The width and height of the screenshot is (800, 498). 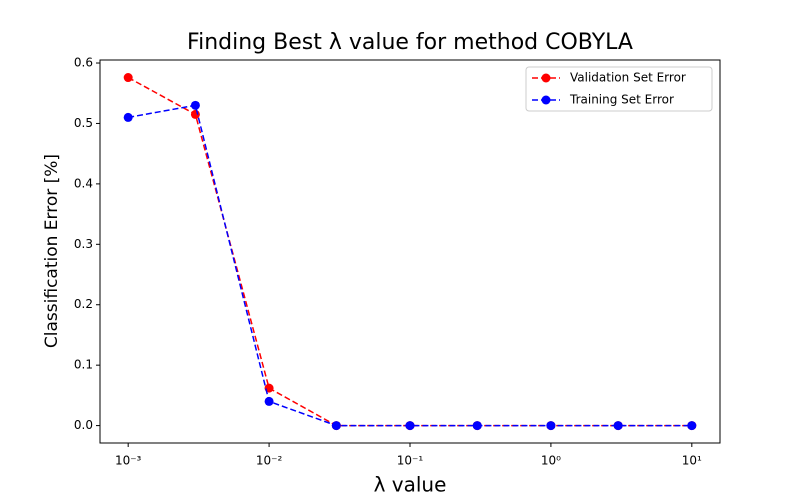 What do you see at coordinates (619, 89) in the screenshot?
I see `legend-box` at bounding box center [619, 89].